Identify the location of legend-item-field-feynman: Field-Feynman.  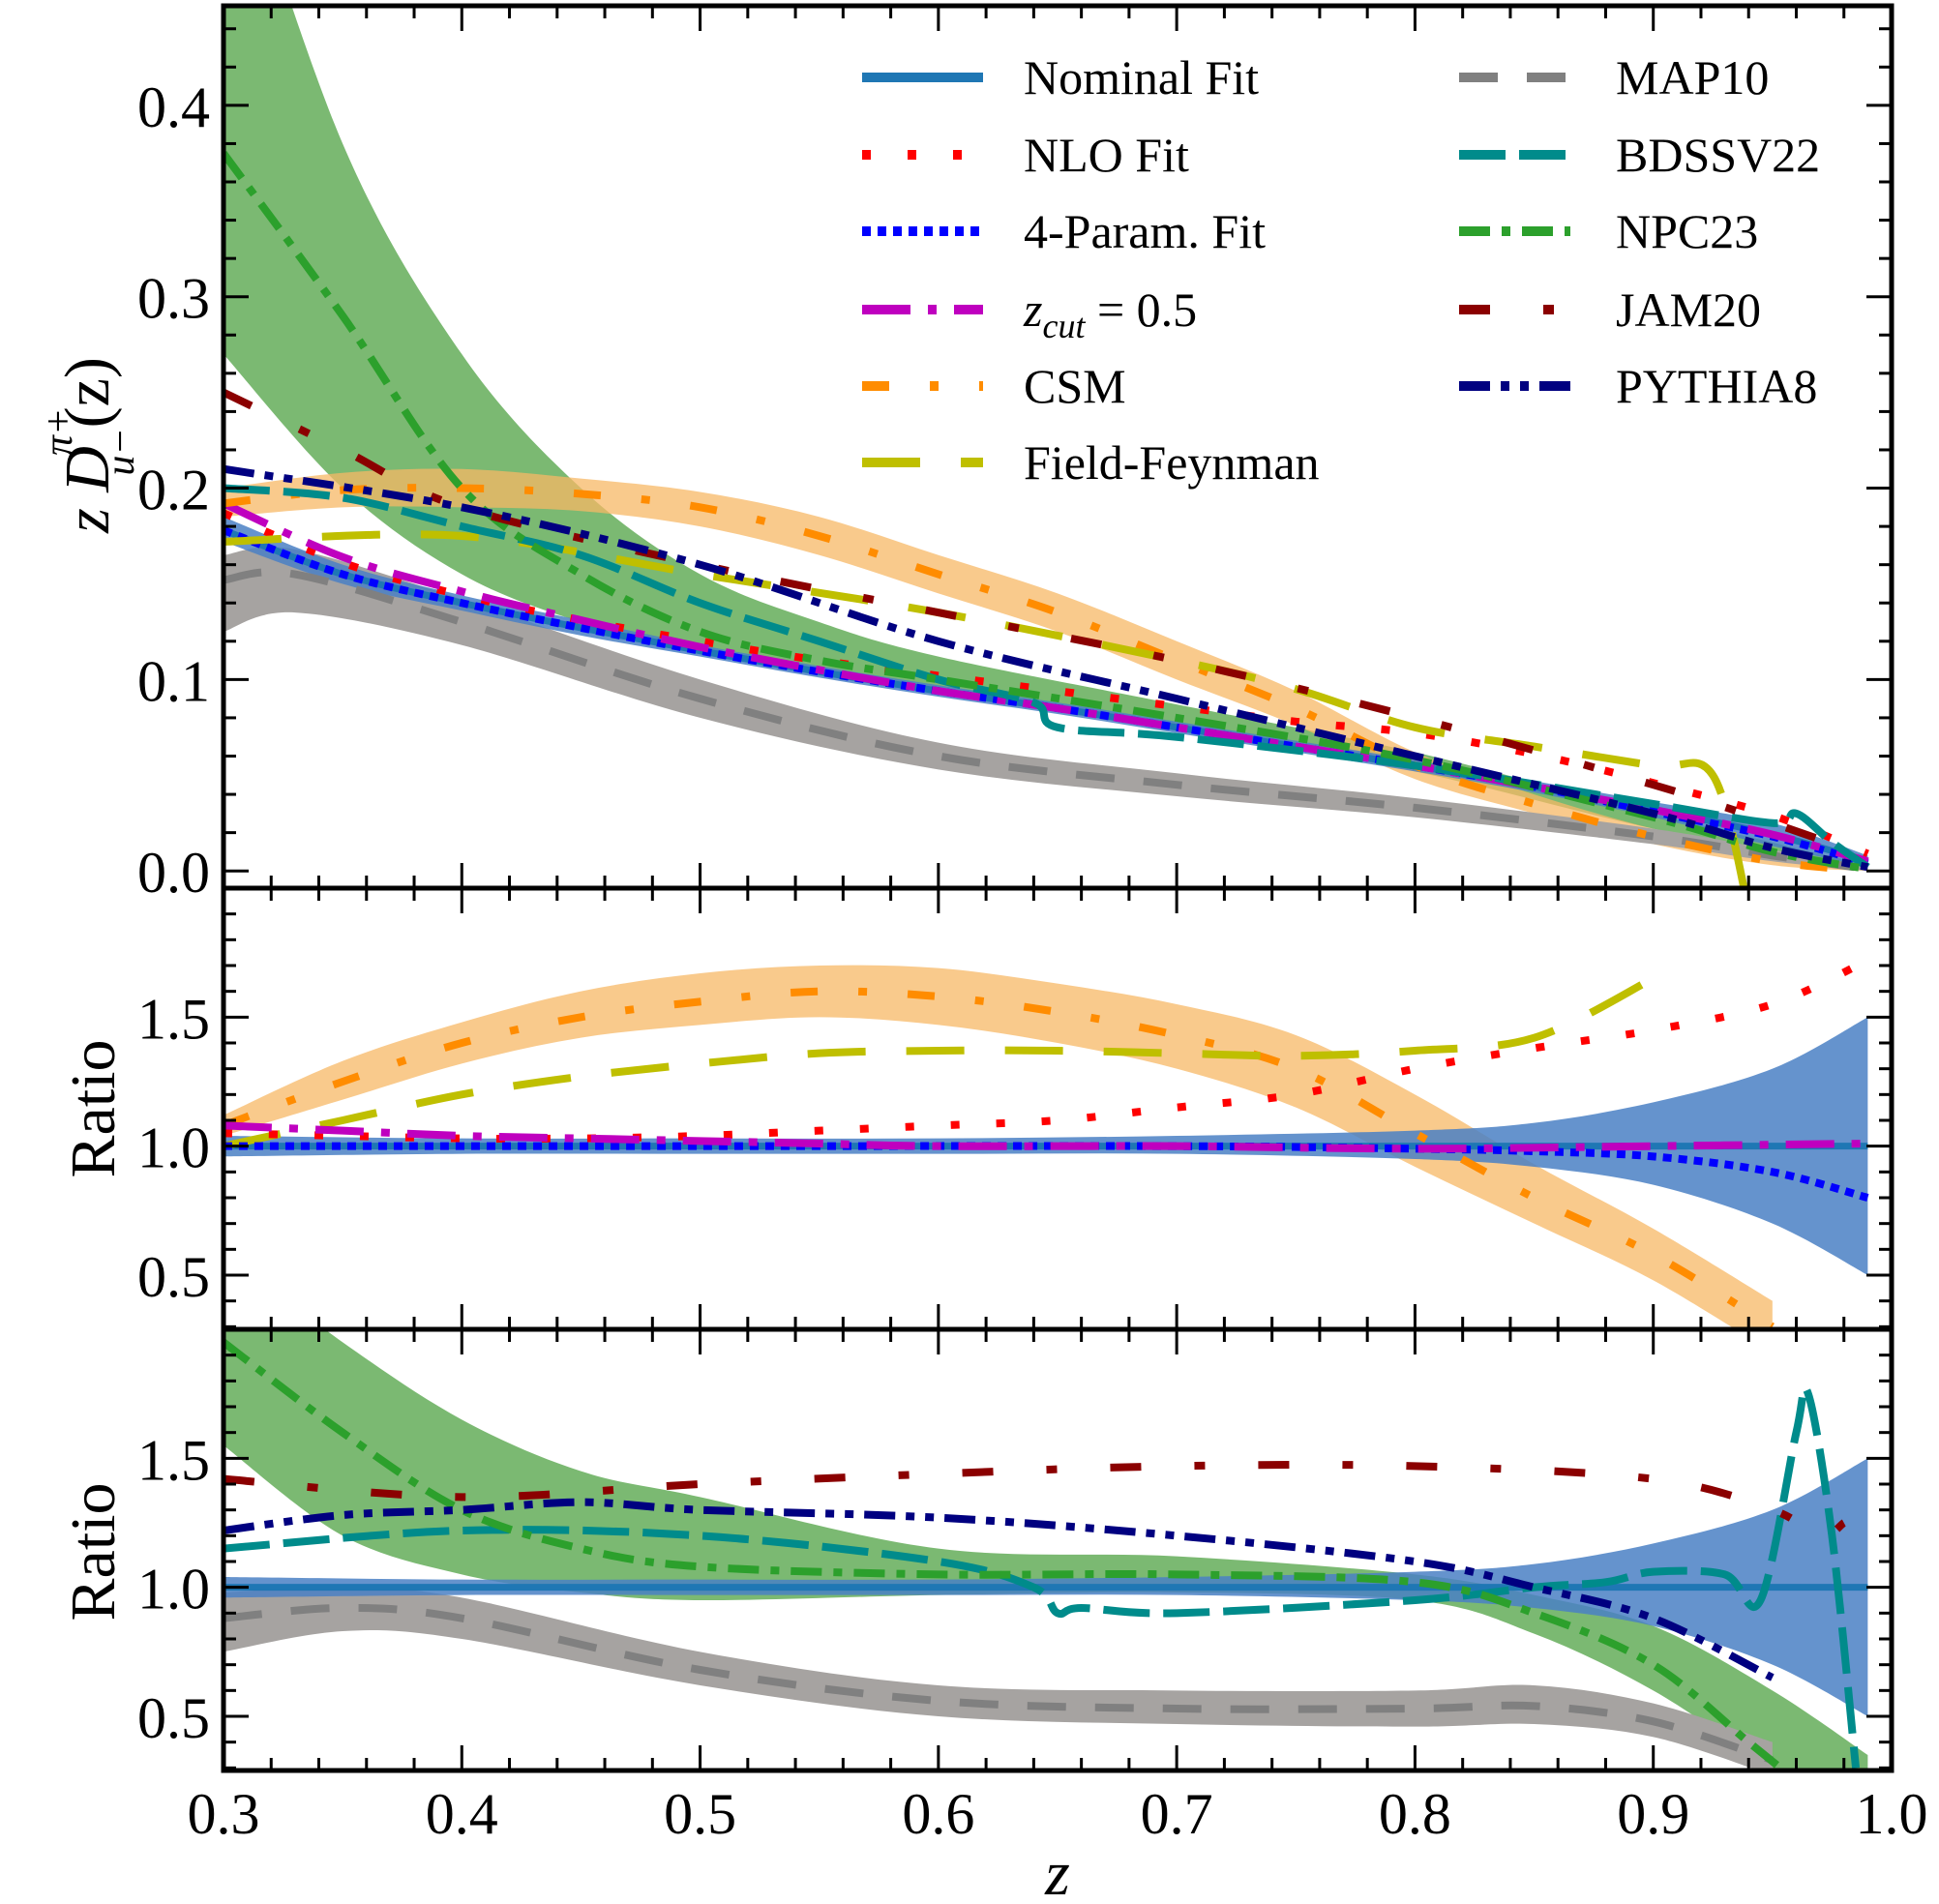
(1091, 463).